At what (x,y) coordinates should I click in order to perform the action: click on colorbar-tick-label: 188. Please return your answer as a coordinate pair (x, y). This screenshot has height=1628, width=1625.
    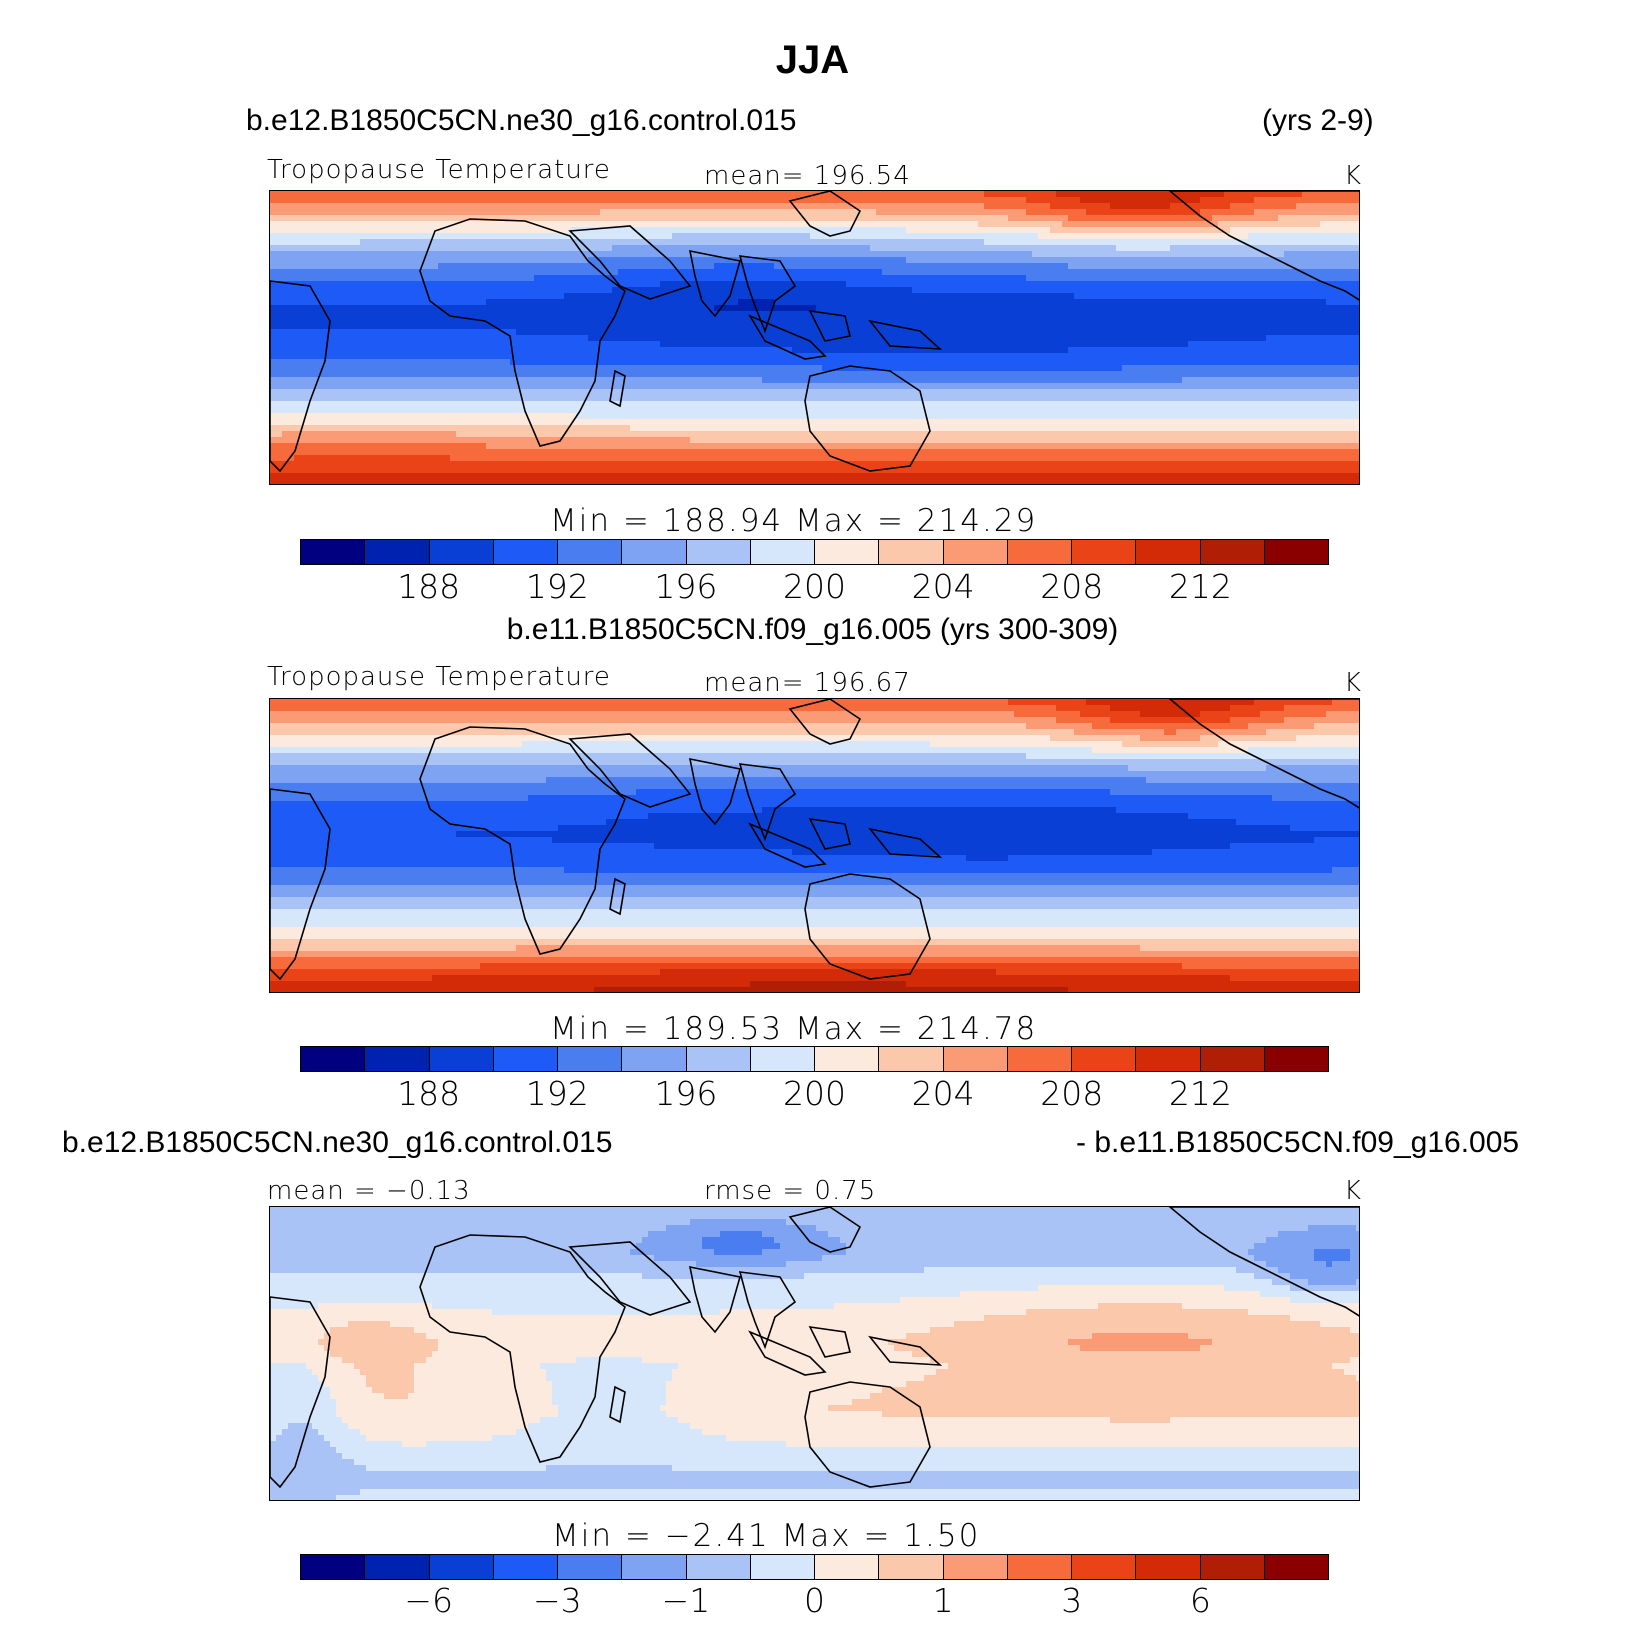
    Looking at the image, I should click on (428, 586).